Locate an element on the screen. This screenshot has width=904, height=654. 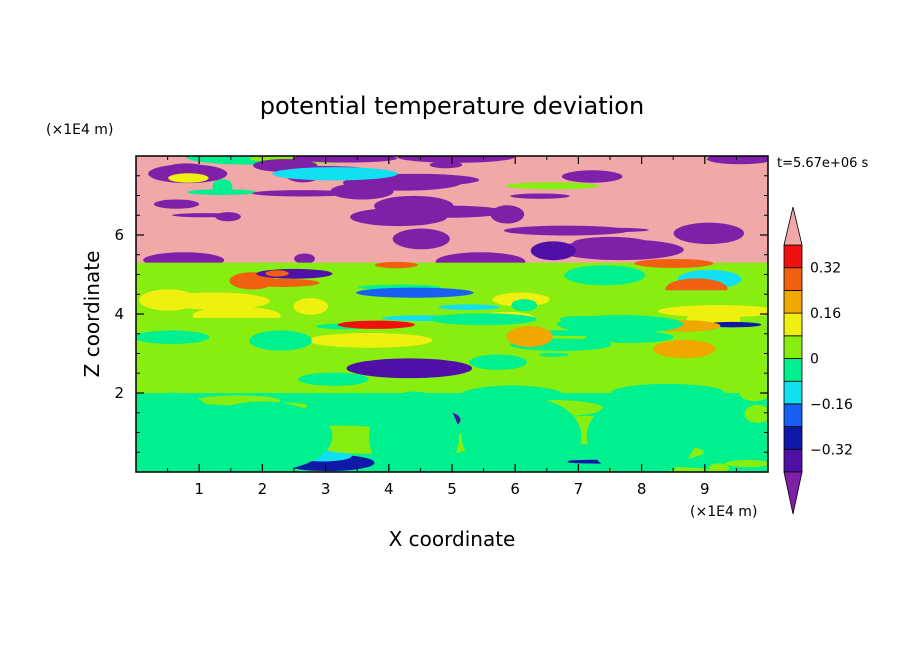
x-unit-label: (×1E4 m) is located at coordinates (723, 512).